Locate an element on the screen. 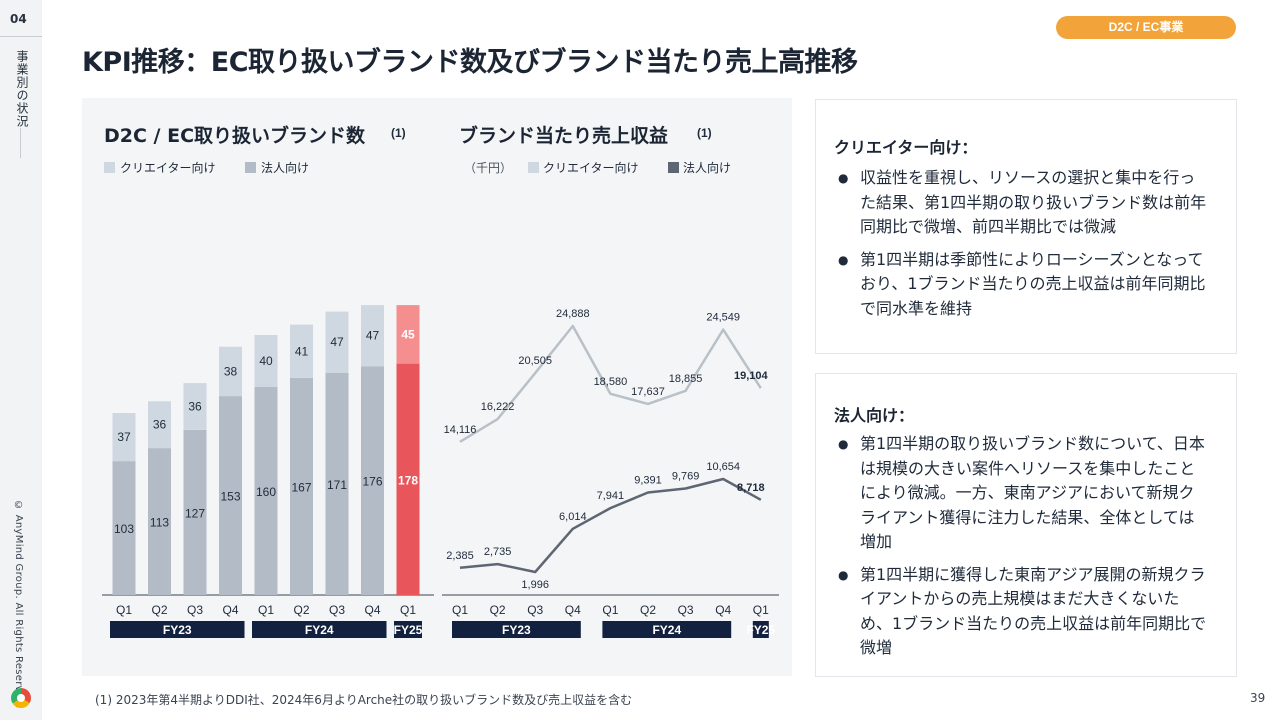 The height and width of the screenshot is (720, 1280). line-corporate-data-label: 2,735 is located at coordinates (498, 552).